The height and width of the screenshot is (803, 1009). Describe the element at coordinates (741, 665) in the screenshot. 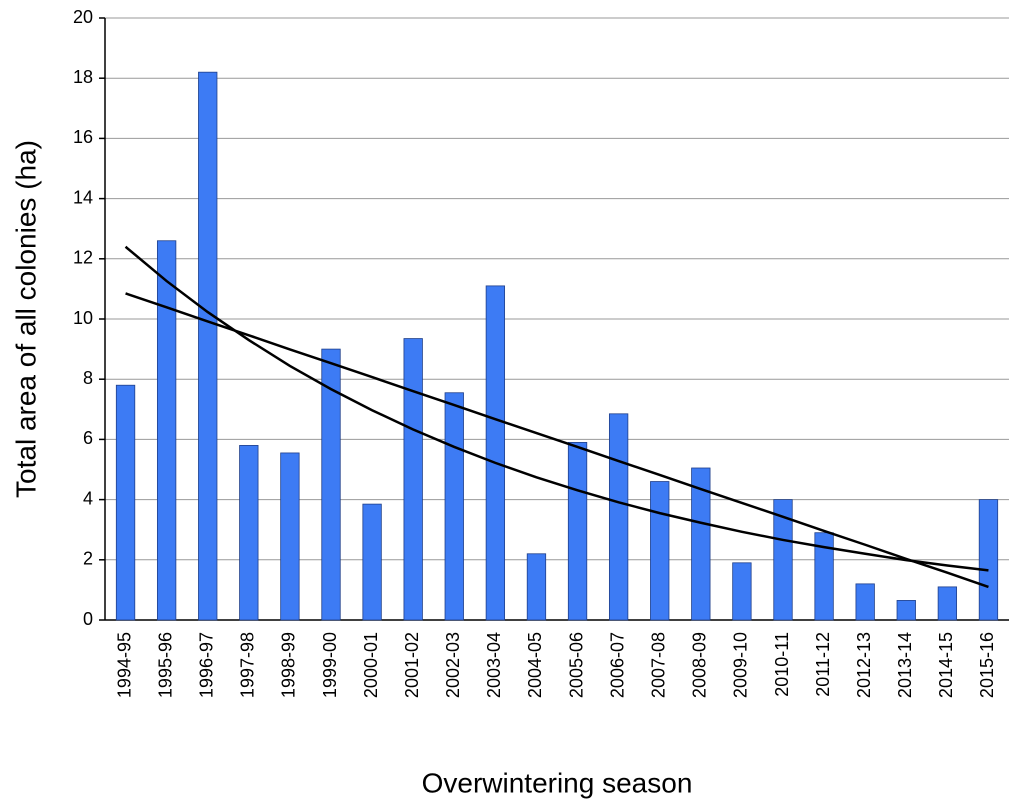

I see `x-tick-label: 2009-10` at that location.